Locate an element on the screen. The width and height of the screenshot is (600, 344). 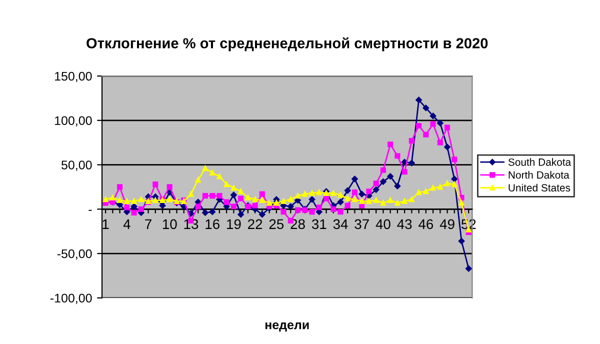
x-tick-label: 43 is located at coordinates (404, 224).